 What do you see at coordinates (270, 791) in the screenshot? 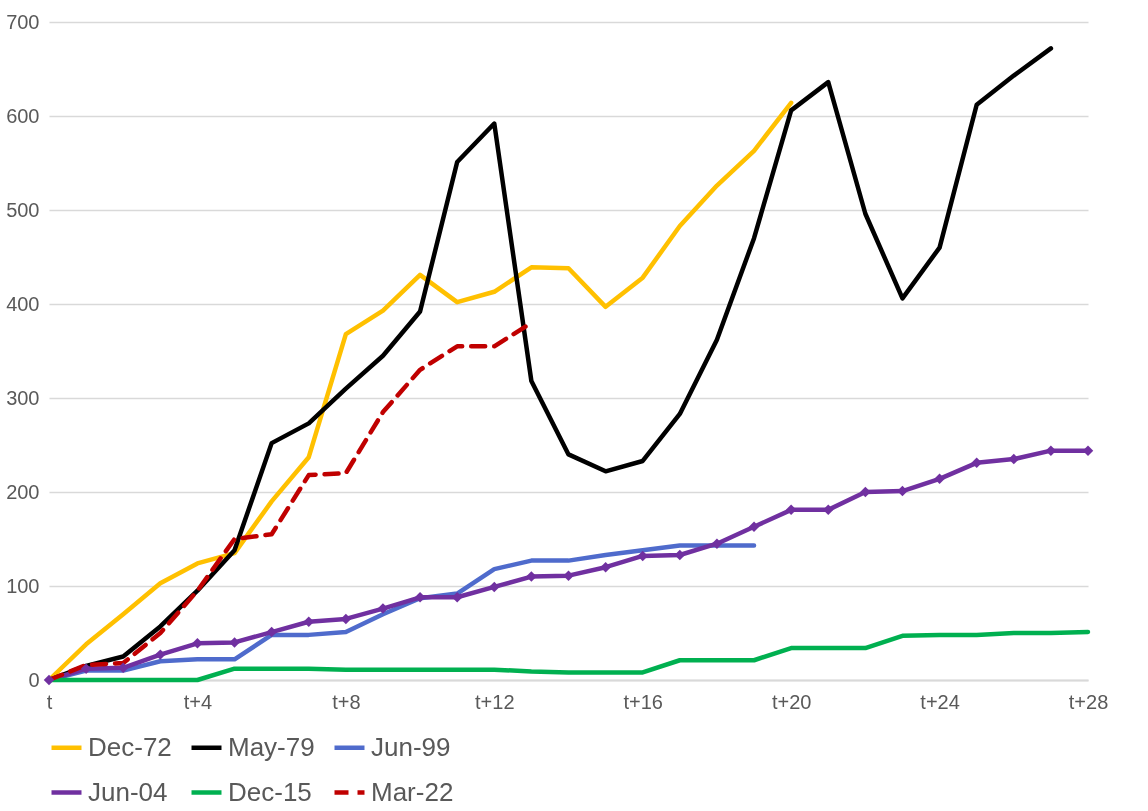
I see `legend-label: Dec-15` at bounding box center [270, 791].